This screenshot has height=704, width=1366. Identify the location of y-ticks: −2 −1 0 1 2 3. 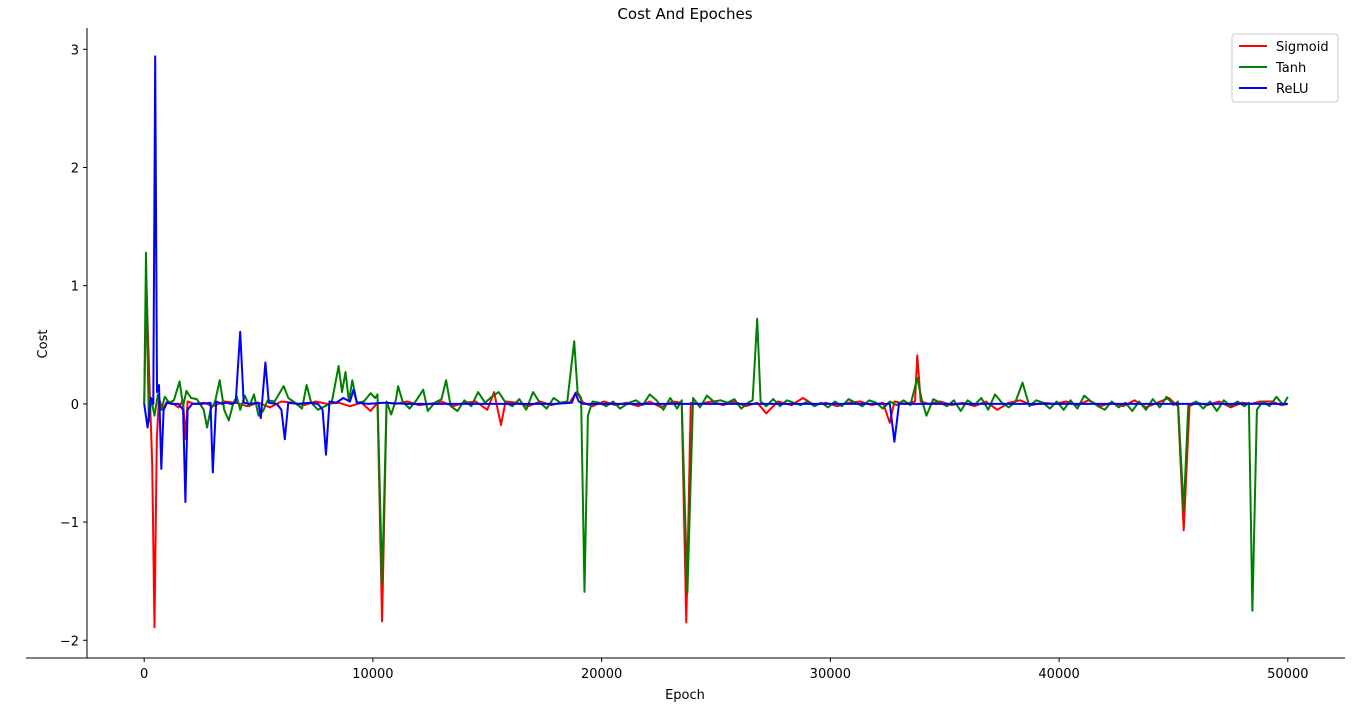
(73, 346).